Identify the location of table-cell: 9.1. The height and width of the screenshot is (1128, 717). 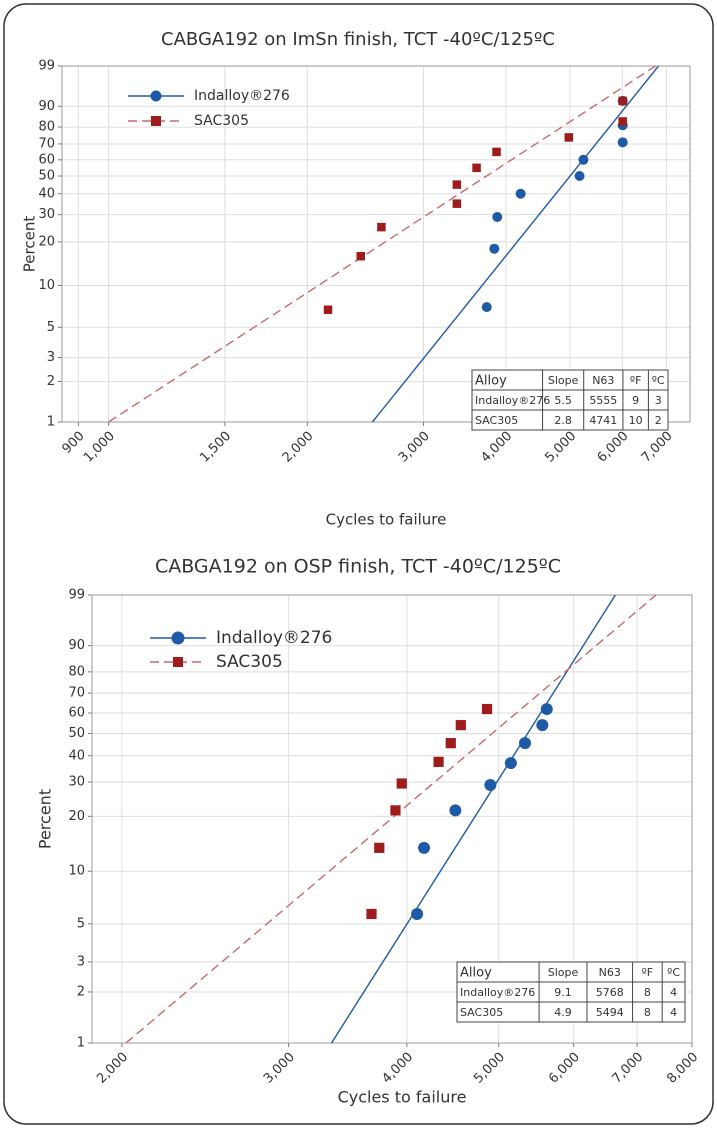
(563, 992).